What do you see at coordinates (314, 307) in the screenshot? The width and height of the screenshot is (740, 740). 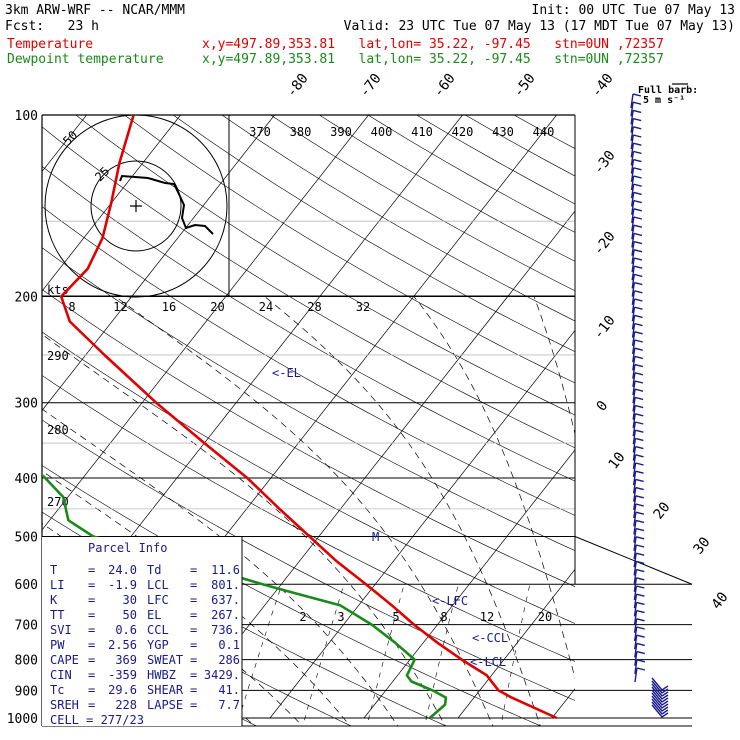 I see `wind-speed-label: 28` at bounding box center [314, 307].